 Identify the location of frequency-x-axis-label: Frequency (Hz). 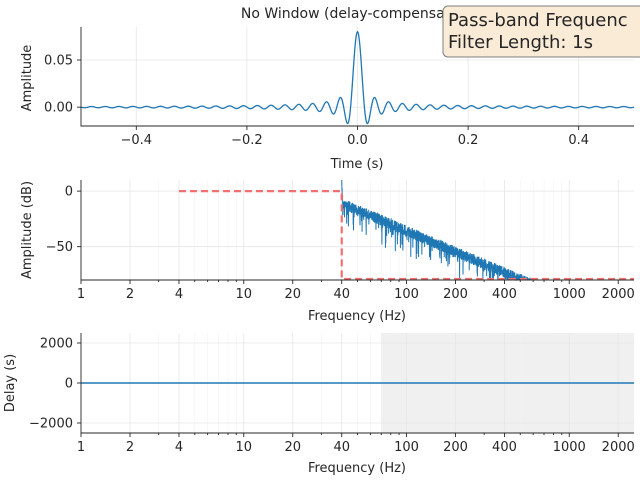
(357, 316).